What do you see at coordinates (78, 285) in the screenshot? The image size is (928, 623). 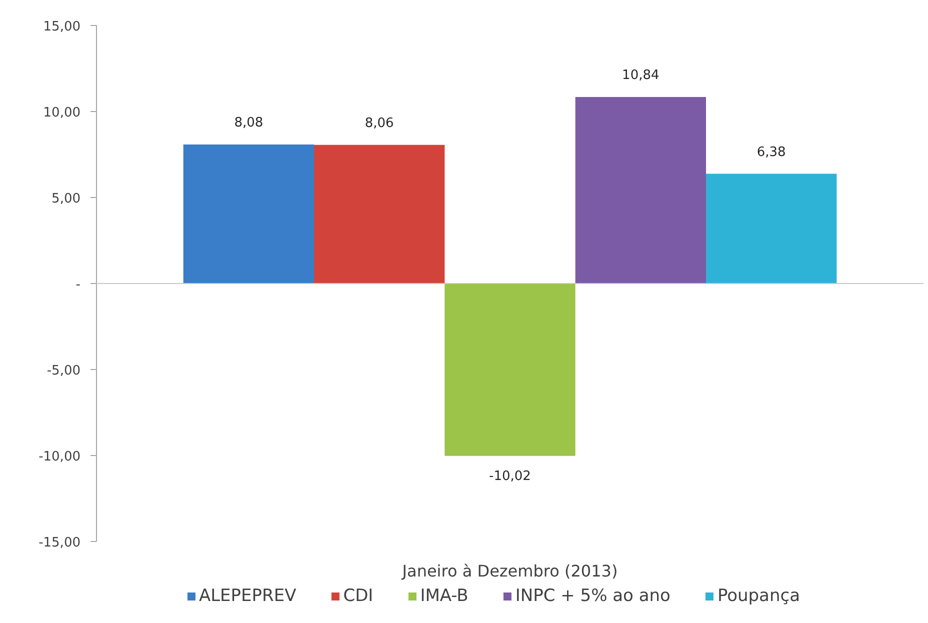 I see `y-tick-label: -` at bounding box center [78, 285].